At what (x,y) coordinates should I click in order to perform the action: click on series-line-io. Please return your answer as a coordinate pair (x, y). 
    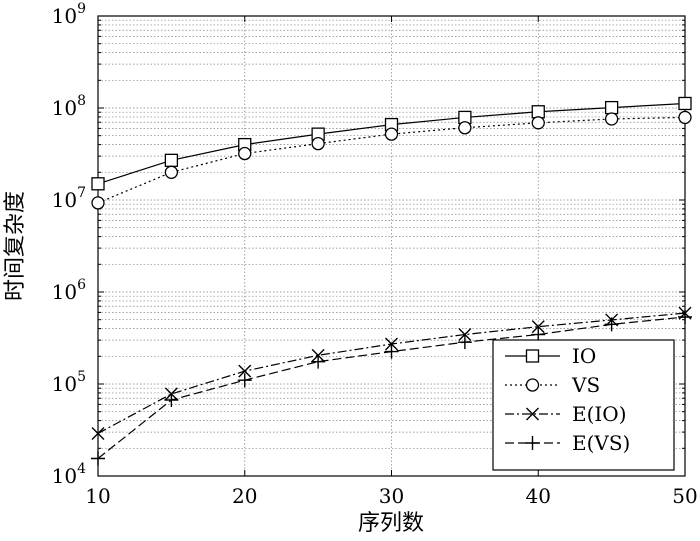
    Looking at the image, I should click on (391, 143).